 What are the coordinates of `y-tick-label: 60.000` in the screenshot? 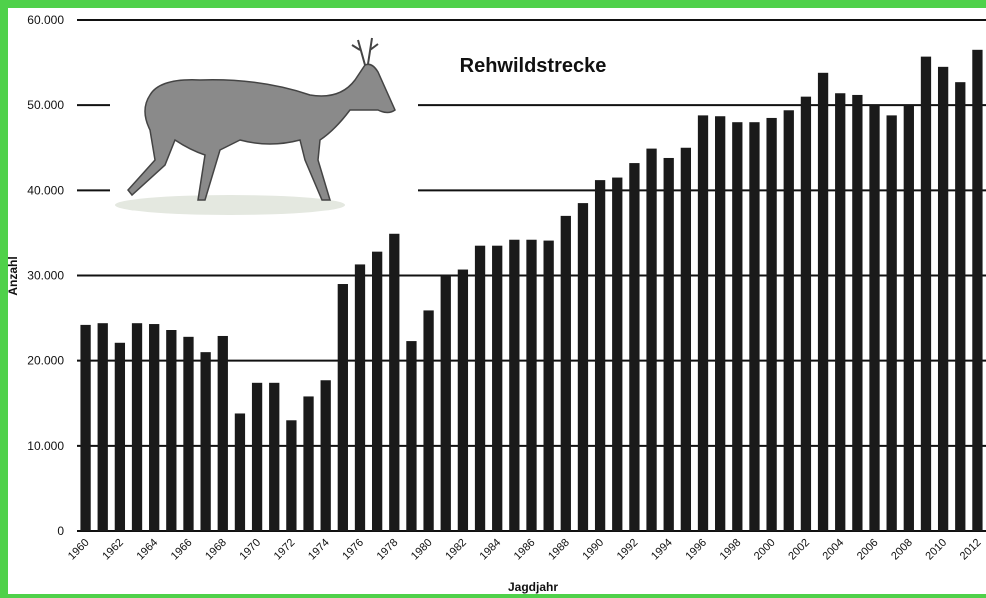 It's located at (45, 20).